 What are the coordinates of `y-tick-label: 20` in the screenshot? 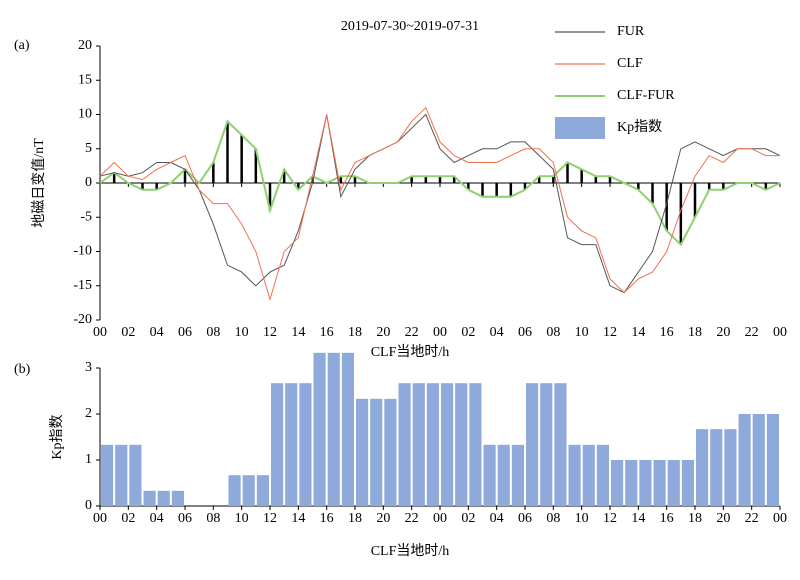 It's located at (85, 45).